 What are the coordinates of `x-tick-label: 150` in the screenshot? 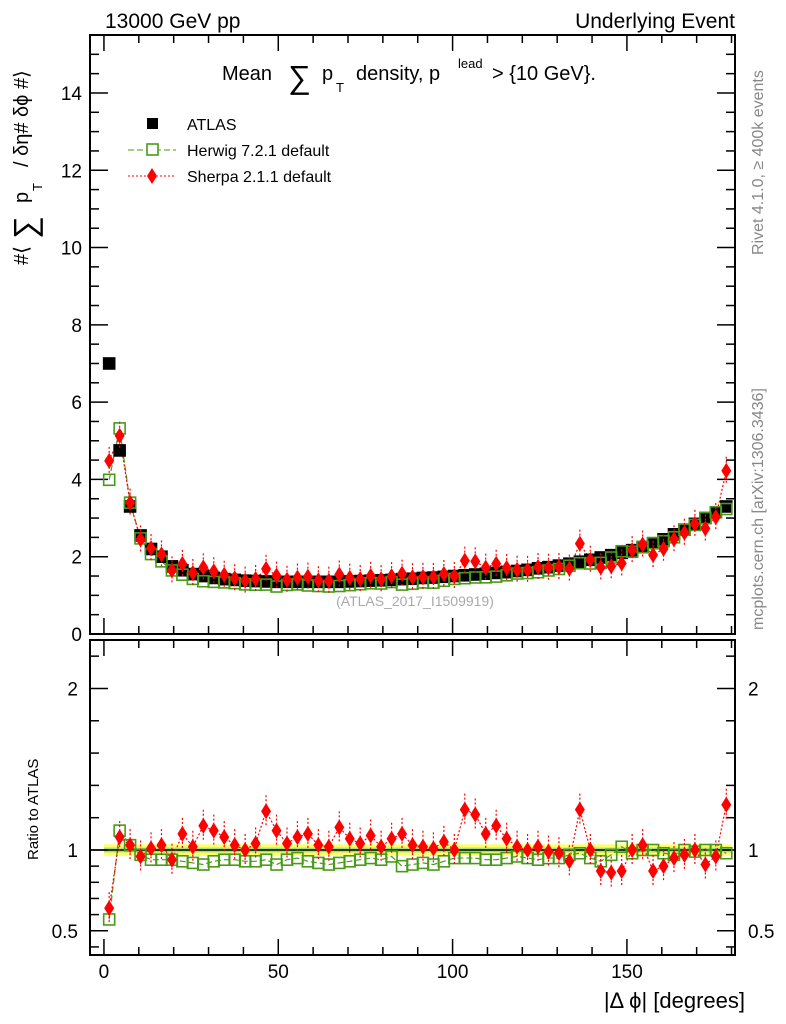 It's located at (627, 972).